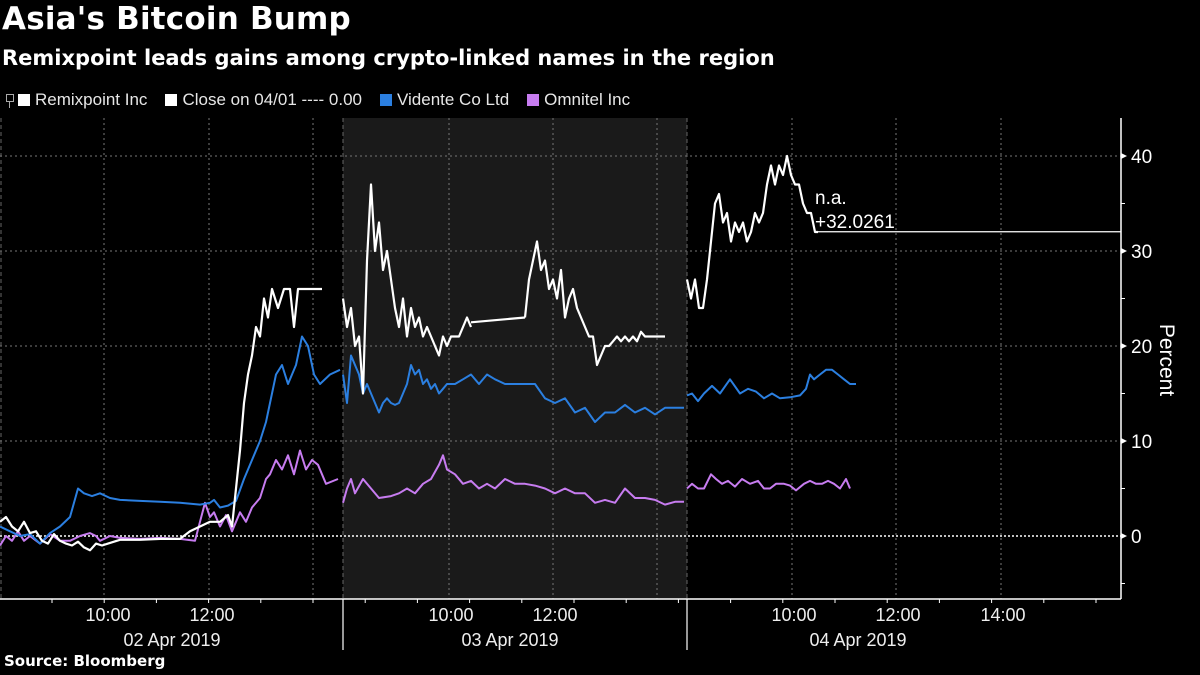 The width and height of the screenshot is (1200, 675). What do you see at coordinates (1166, 360) in the screenshot?
I see `y-axis-label: Percent` at bounding box center [1166, 360].